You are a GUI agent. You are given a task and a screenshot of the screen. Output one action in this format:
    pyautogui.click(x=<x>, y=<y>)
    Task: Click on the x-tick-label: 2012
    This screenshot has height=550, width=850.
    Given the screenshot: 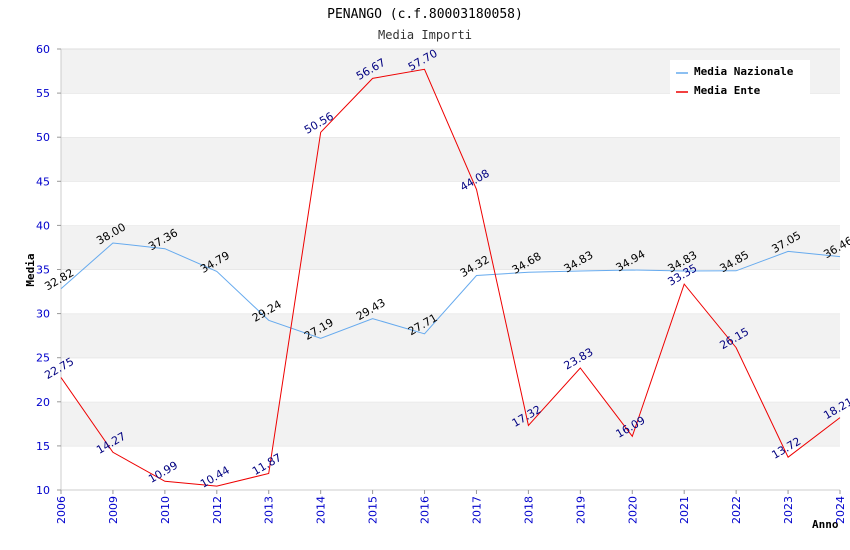 What is the action you would take?
    pyautogui.click(x=217, y=510)
    